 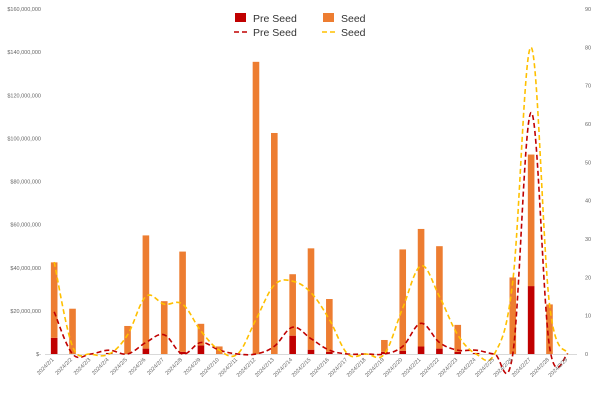 I want to click on y-left-tick-label: $40,000,000, so click(x=25, y=269).